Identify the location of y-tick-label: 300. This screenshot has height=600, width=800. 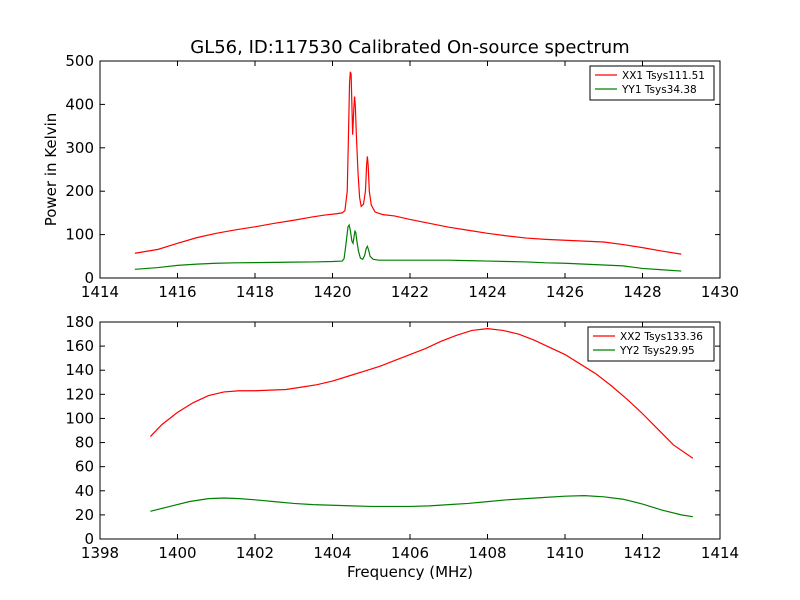
(79, 148).